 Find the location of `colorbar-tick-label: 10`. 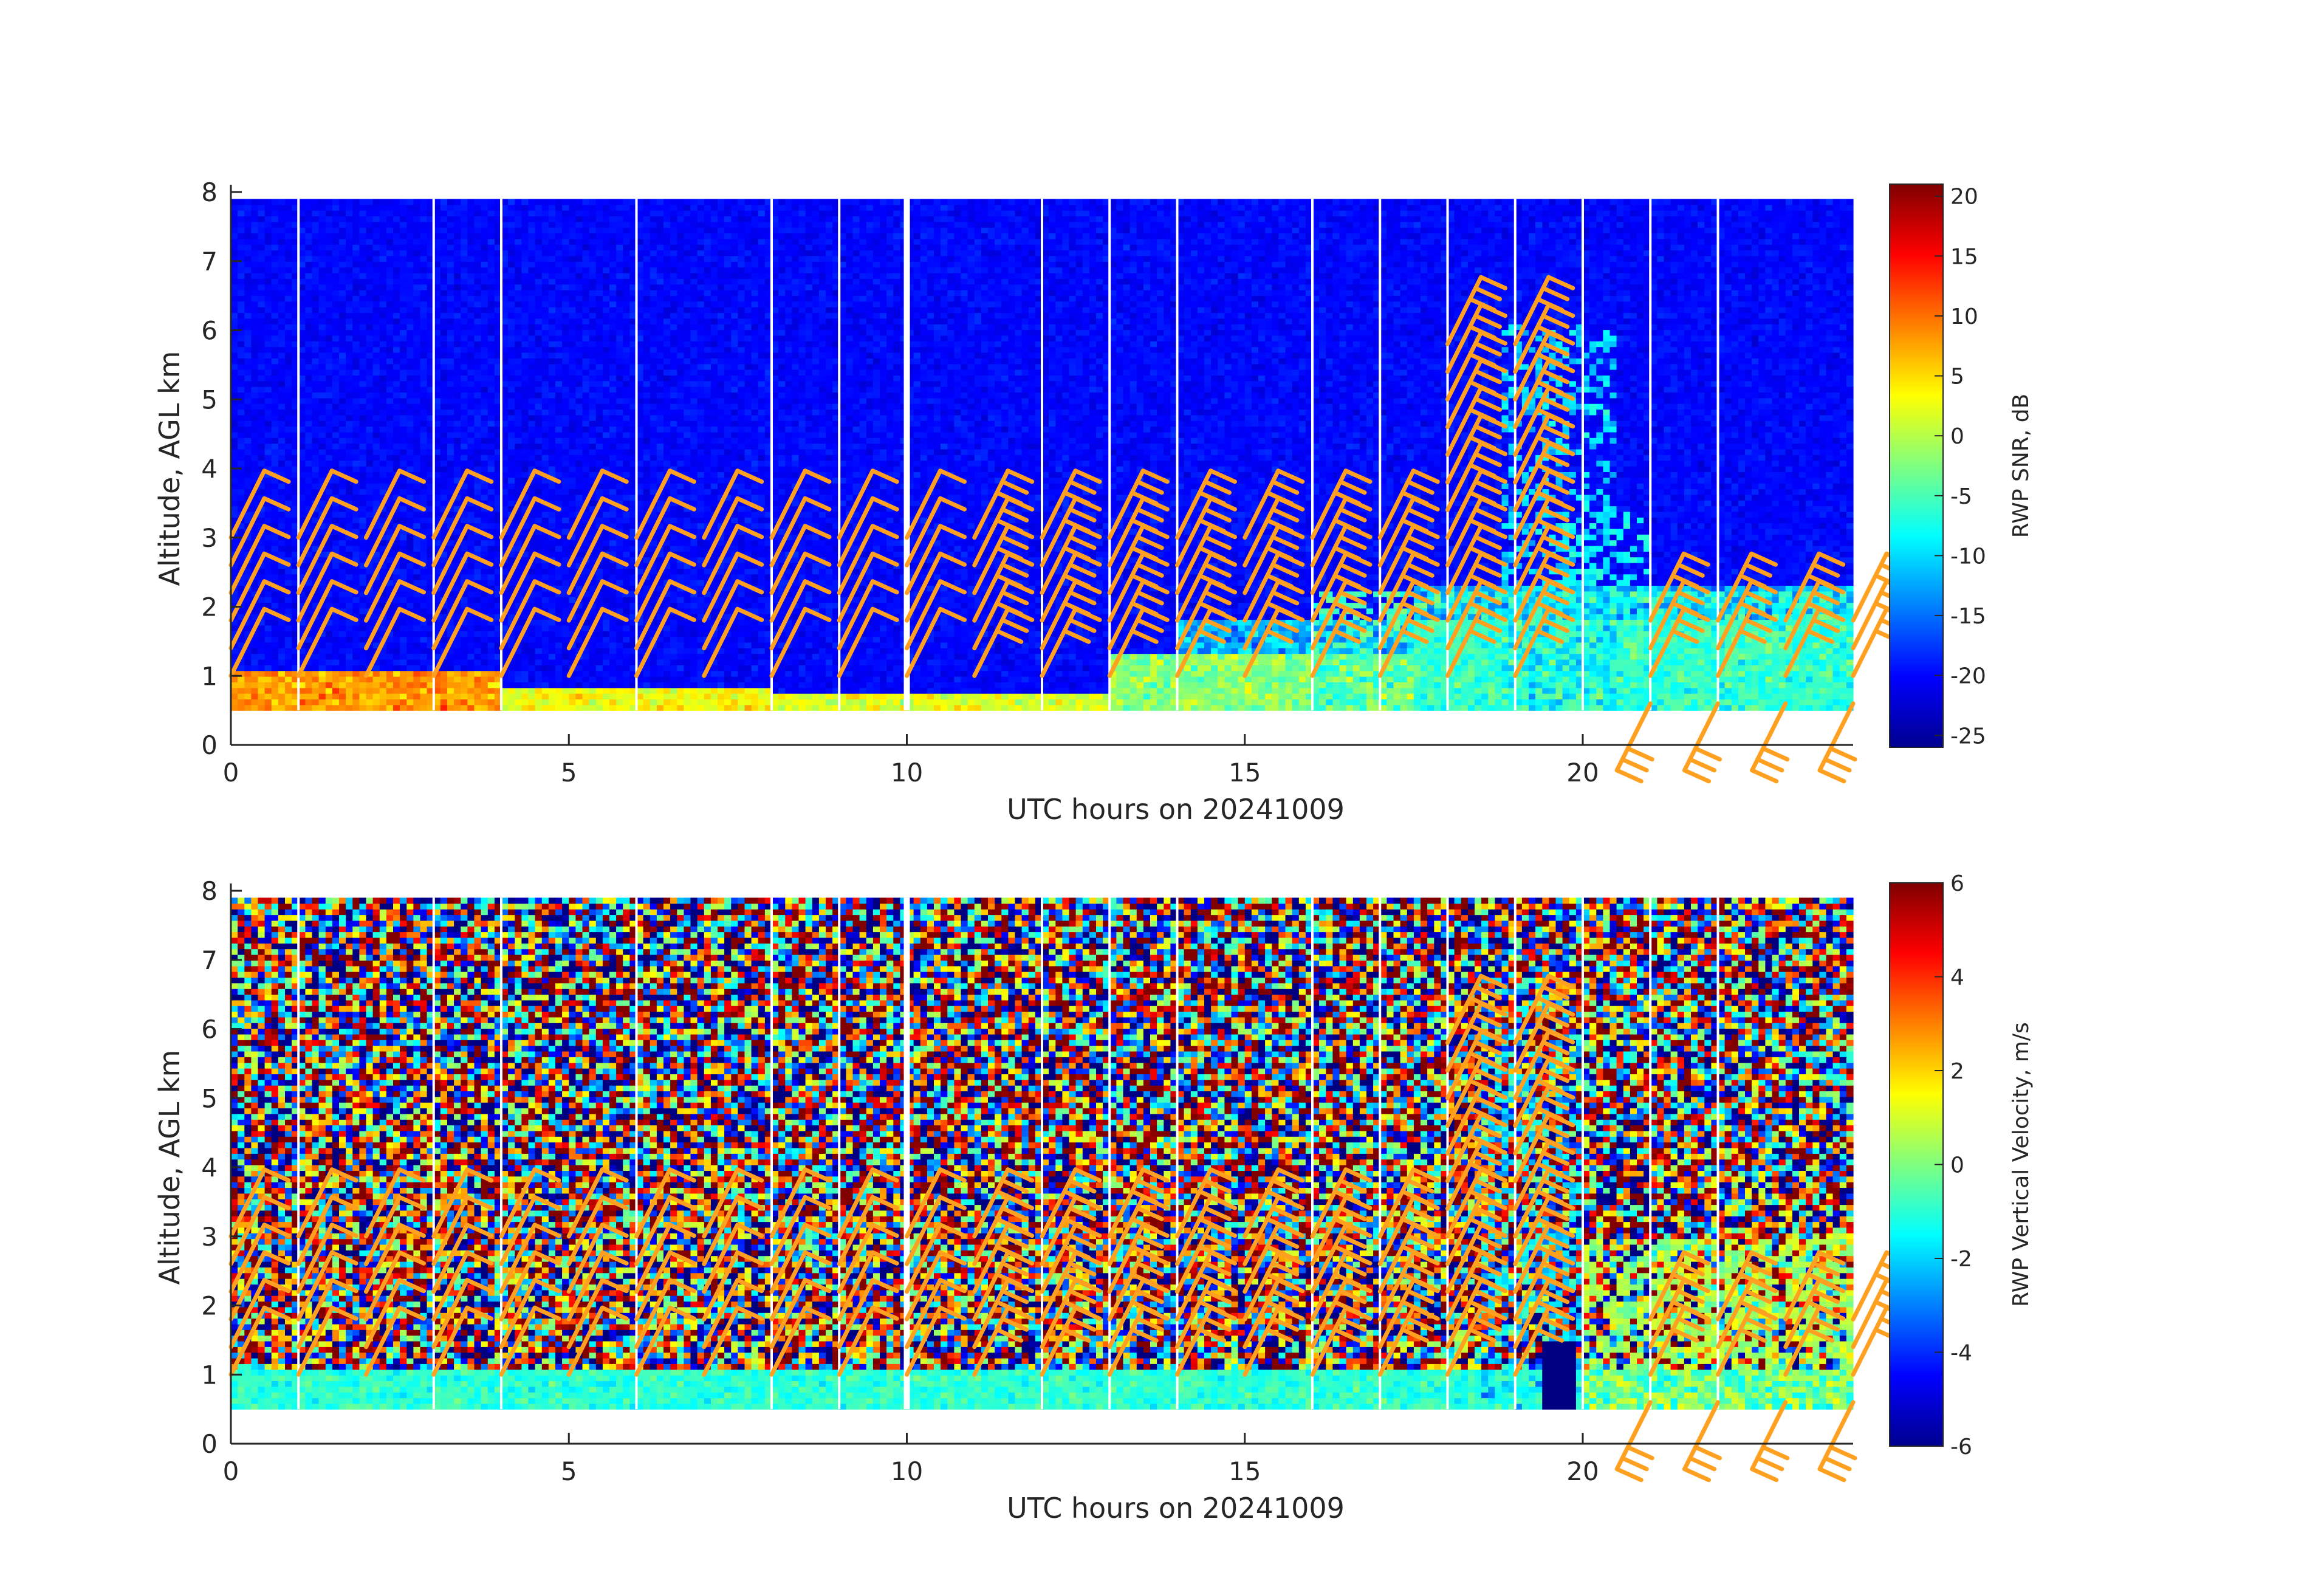

colorbar-tick-label: 10 is located at coordinates (1964, 316).